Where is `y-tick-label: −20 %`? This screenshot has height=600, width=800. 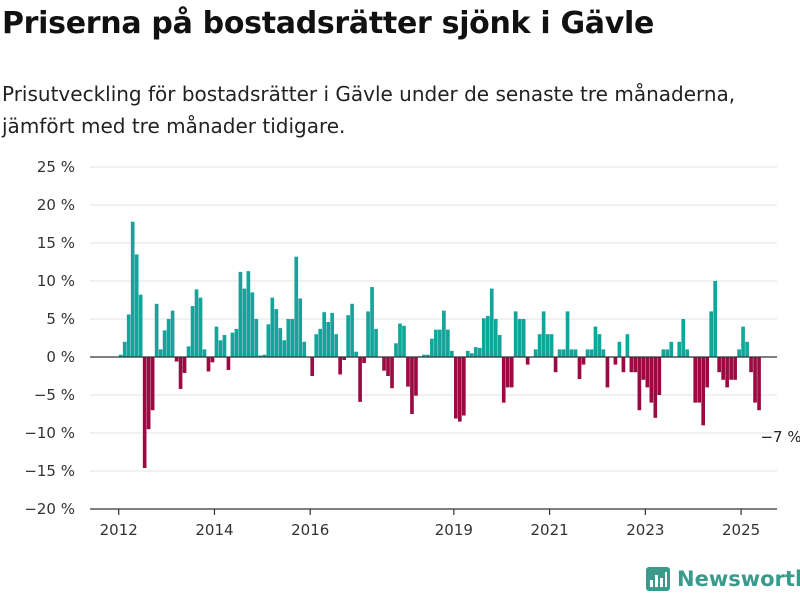
y-tick-label: −20 % is located at coordinates (49, 509).